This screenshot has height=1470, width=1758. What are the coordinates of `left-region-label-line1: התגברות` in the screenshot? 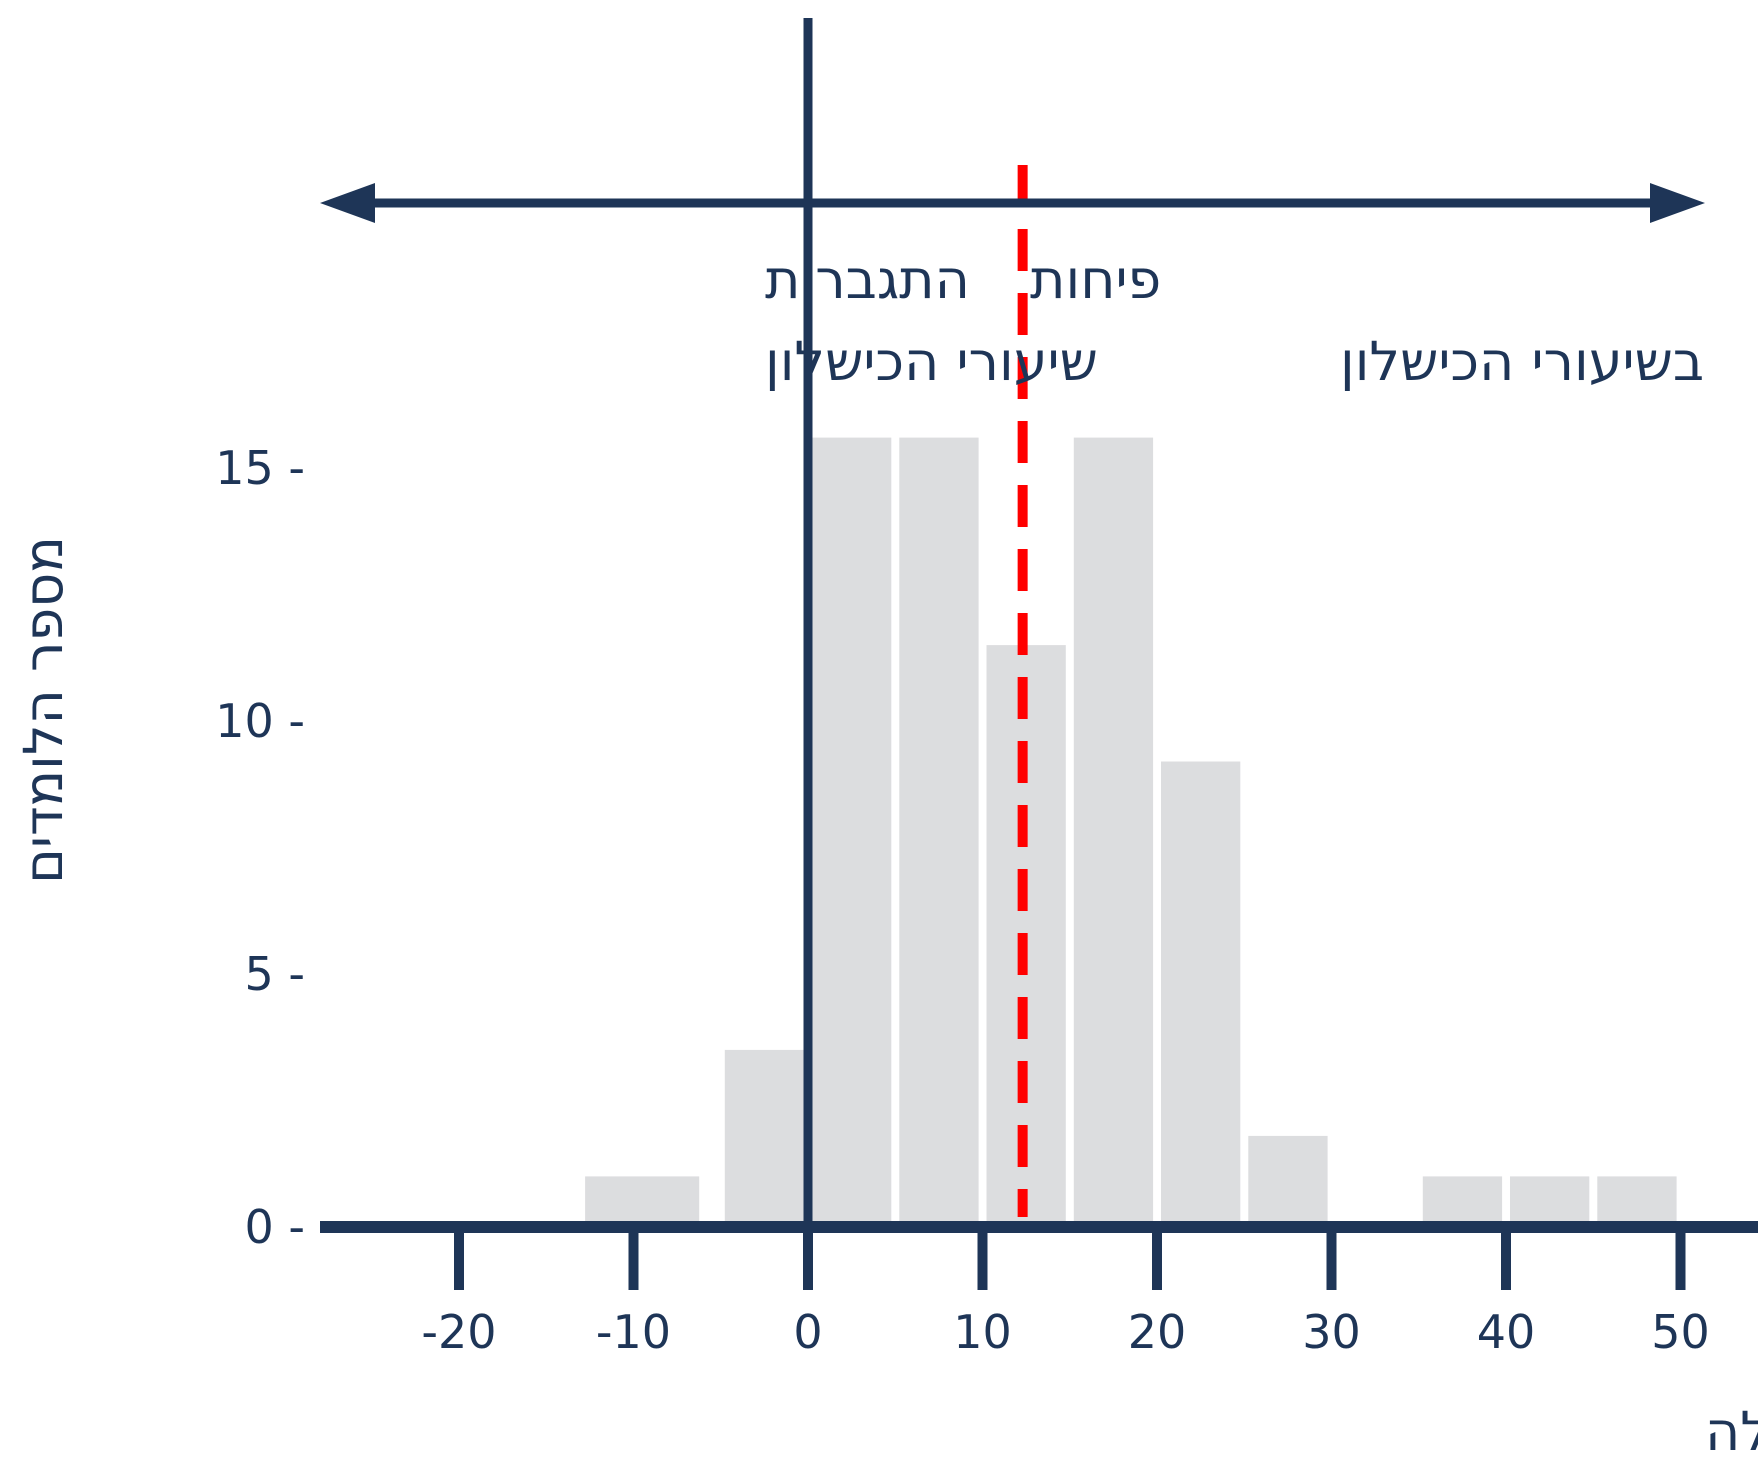 It's located at (867, 279).